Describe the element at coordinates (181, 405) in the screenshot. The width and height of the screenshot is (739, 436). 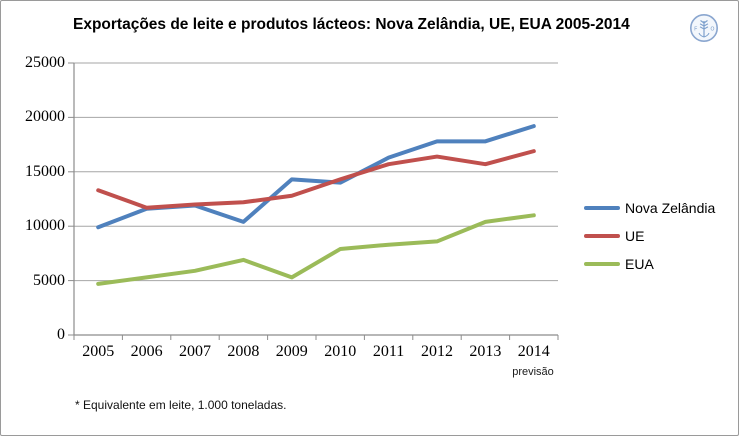
I see `chart-footnote: * Equivalente em leite, 1.000 toneladas.` at that location.